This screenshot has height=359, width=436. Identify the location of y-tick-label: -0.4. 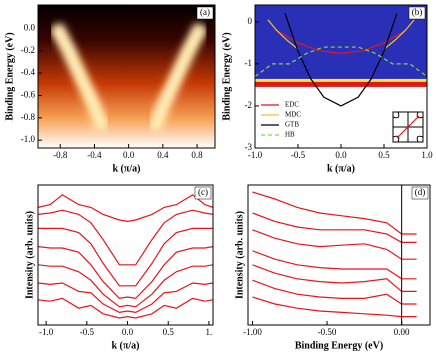
(28, 72).